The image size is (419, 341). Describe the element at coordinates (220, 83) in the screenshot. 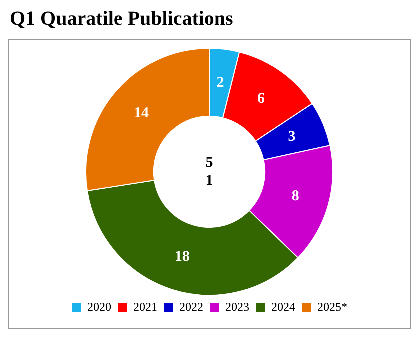

I see `data-label: 2` at that location.